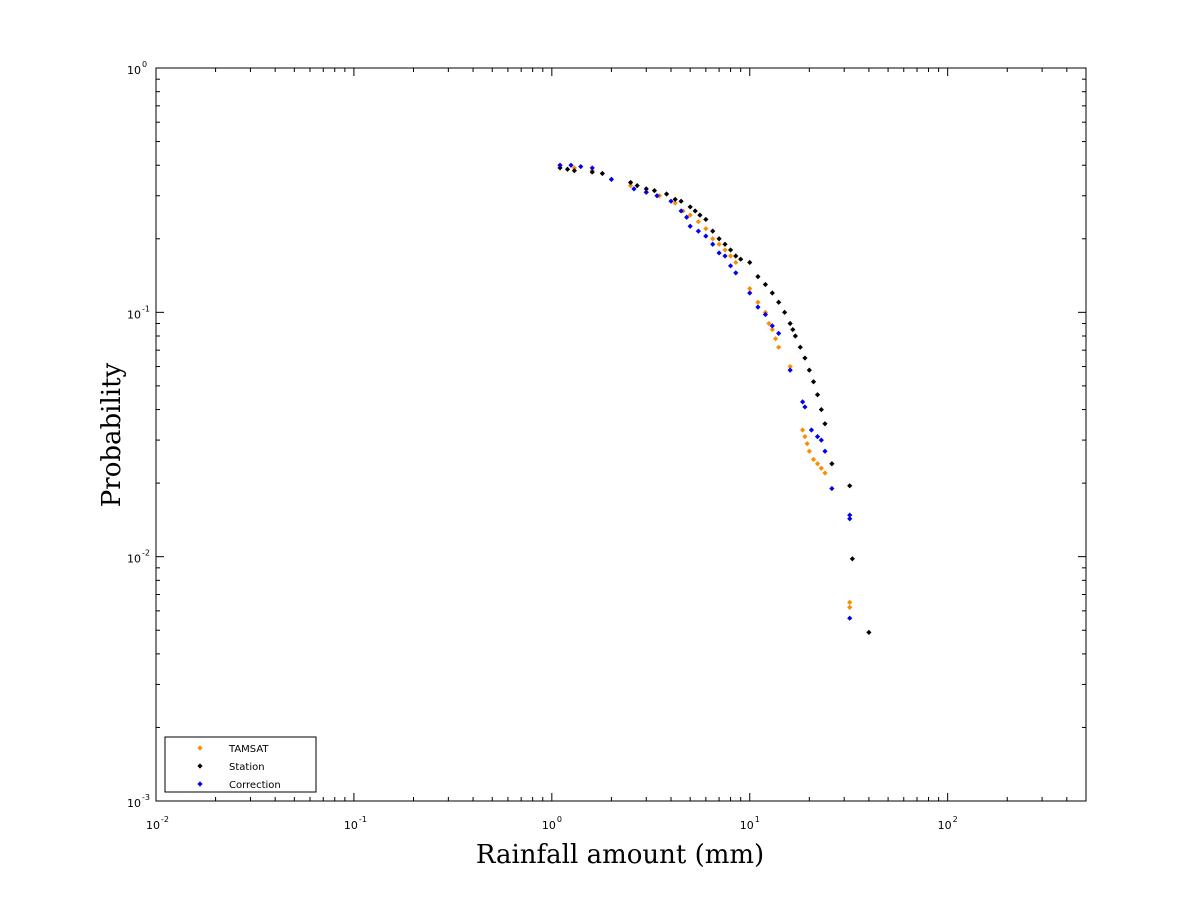  I want to click on legend-label-tamsat: TAMSAT, so click(248, 749).